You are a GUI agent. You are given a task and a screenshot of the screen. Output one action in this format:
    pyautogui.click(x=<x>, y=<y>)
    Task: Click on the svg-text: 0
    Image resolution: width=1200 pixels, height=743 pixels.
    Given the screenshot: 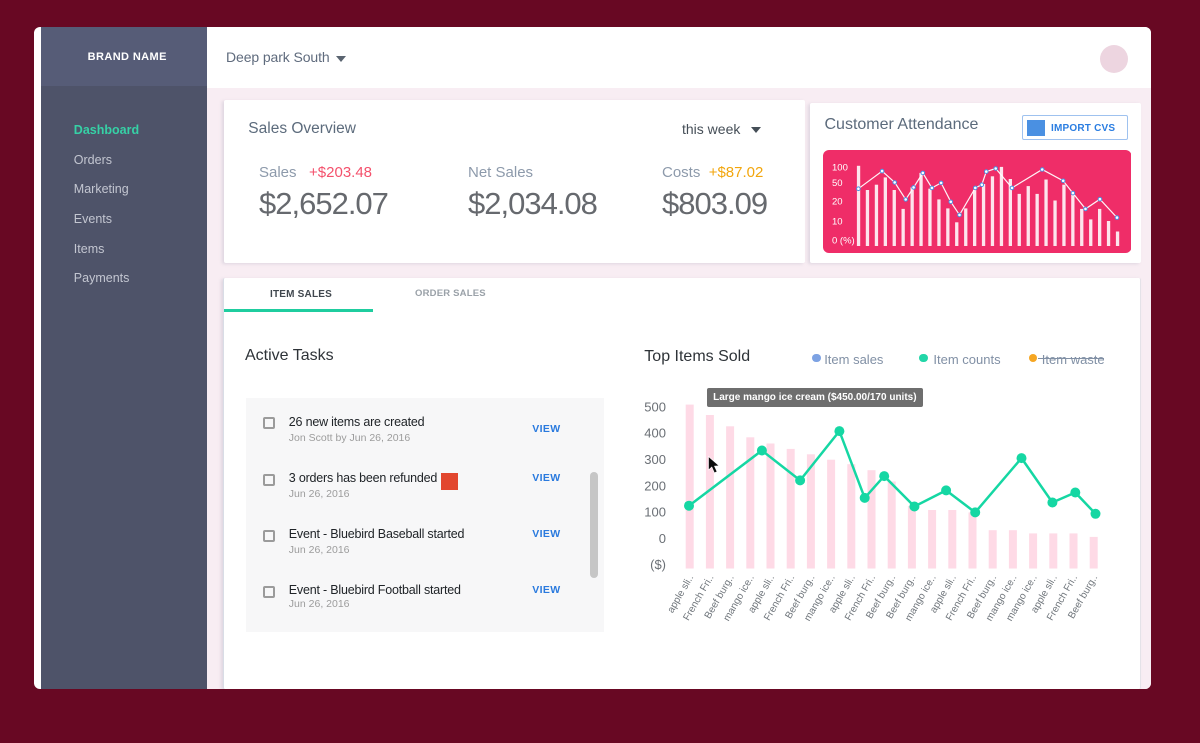 What is the action you would take?
    pyautogui.click(x=662, y=538)
    